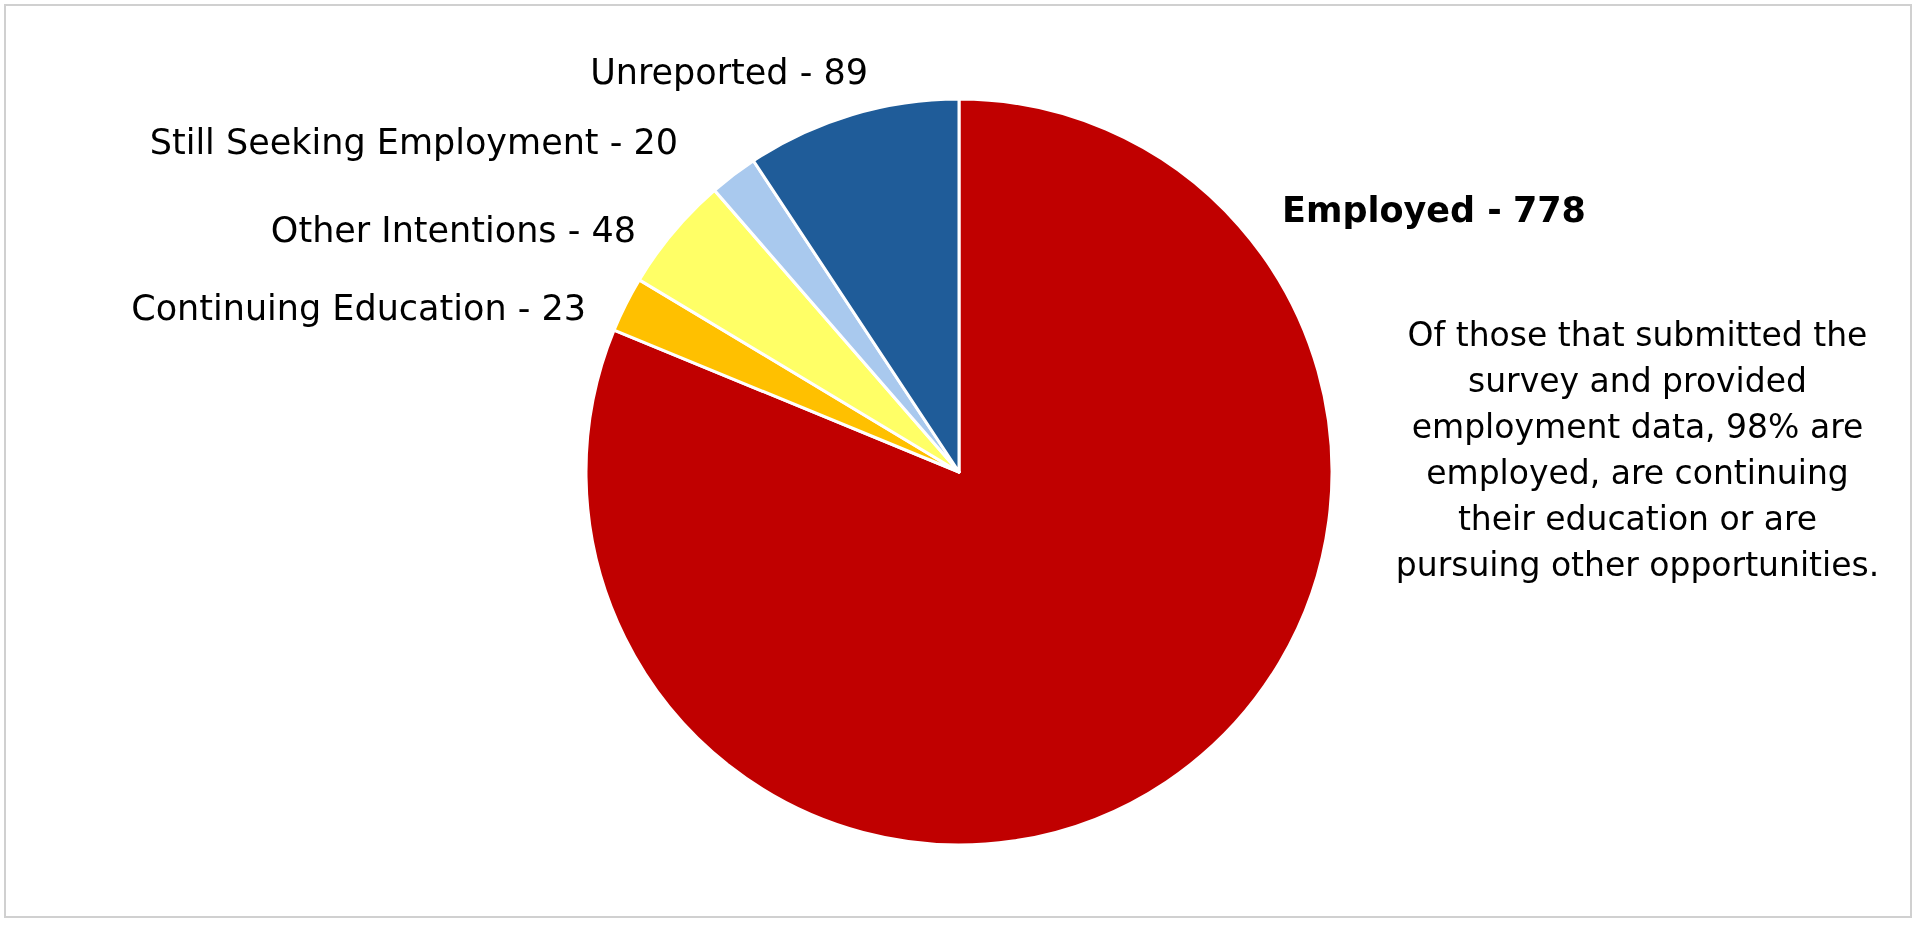 The image size is (1920, 926). I want to click on data-label: 48, so click(613, 230).